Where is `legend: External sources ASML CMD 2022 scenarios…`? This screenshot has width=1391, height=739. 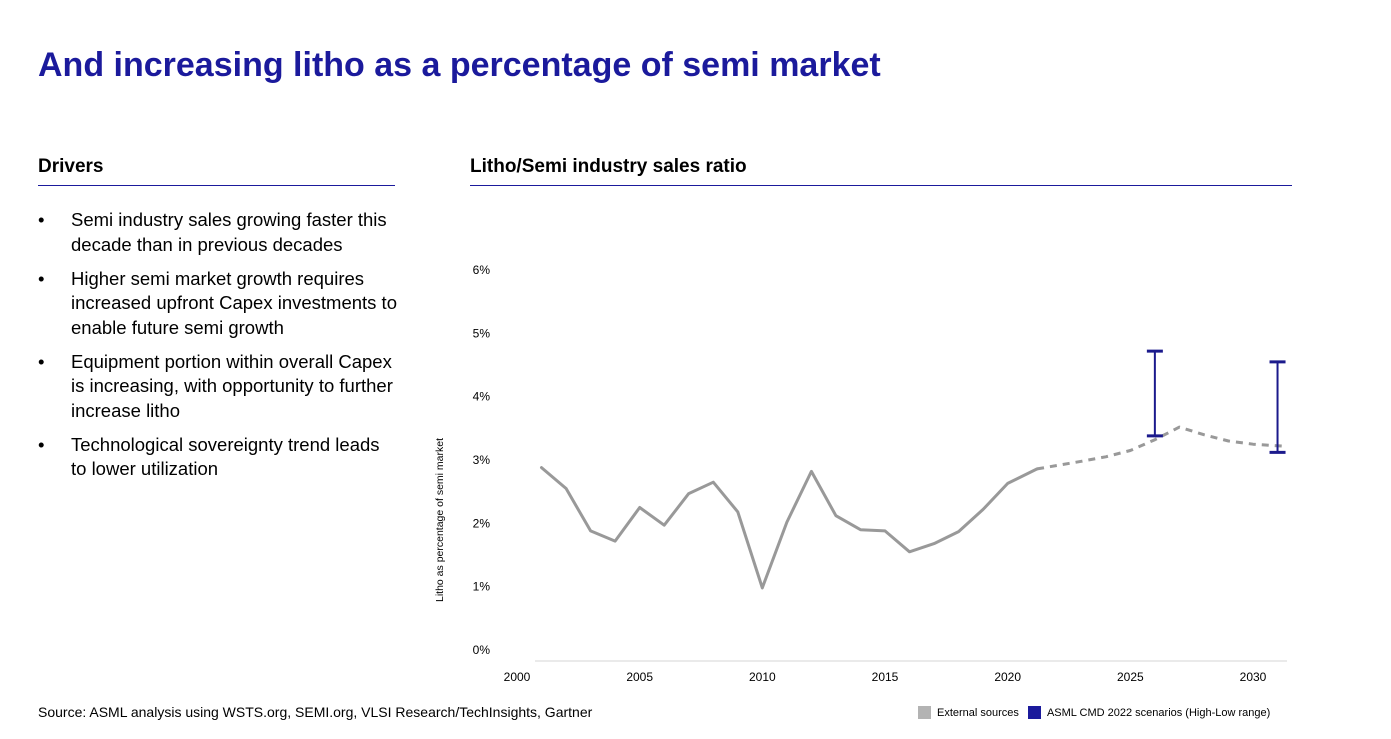
legend: External sources ASML CMD 2022 scenarios… is located at coordinates (1098, 712).